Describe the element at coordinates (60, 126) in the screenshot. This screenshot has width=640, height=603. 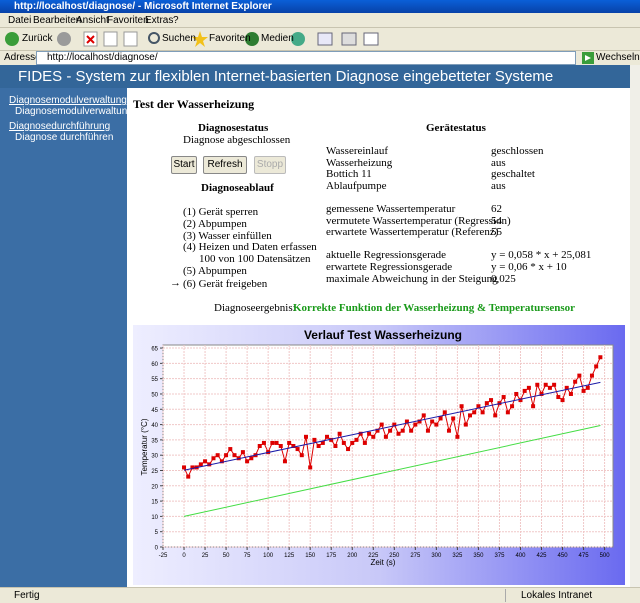
I see `nav-link: Diagnosedurchführung` at that location.